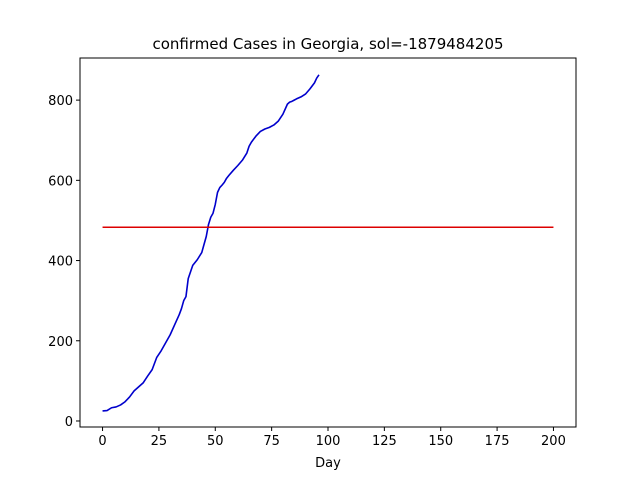  Describe the element at coordinates (60, 342) in the screenshot. I see `y-tick-label: 200` at that location.